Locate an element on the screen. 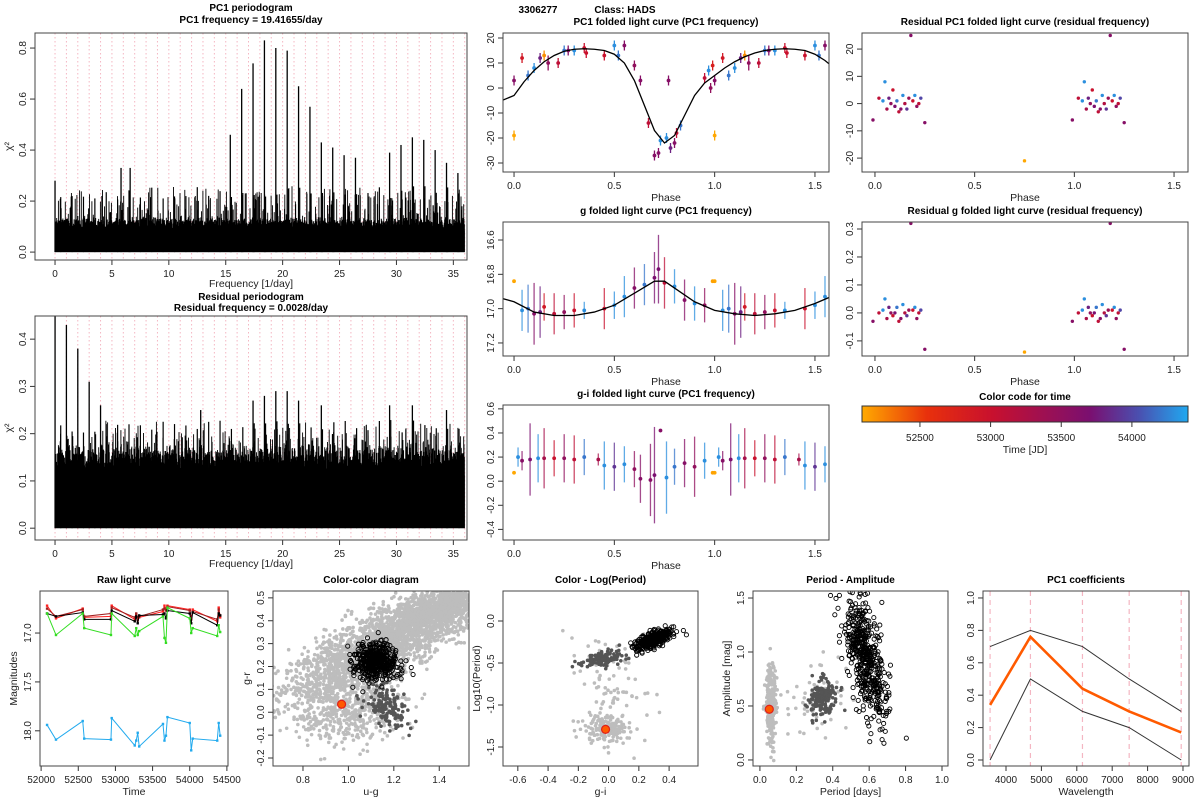 The image size is (1200, 800). series-line is located at coordinates (133, 733).